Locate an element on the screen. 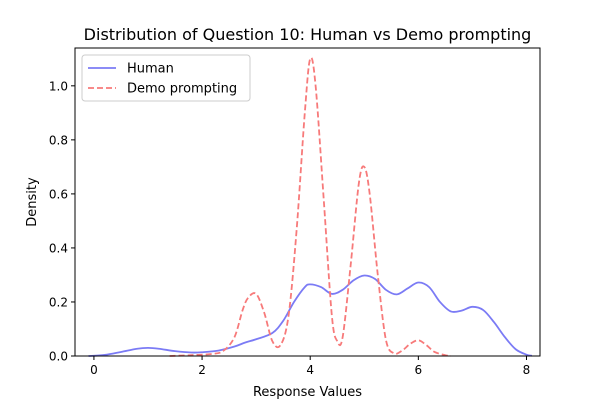 The height and width of the screenshot is (404, 600). legend-label: Demo prompting is located at coordinates (182, 89).